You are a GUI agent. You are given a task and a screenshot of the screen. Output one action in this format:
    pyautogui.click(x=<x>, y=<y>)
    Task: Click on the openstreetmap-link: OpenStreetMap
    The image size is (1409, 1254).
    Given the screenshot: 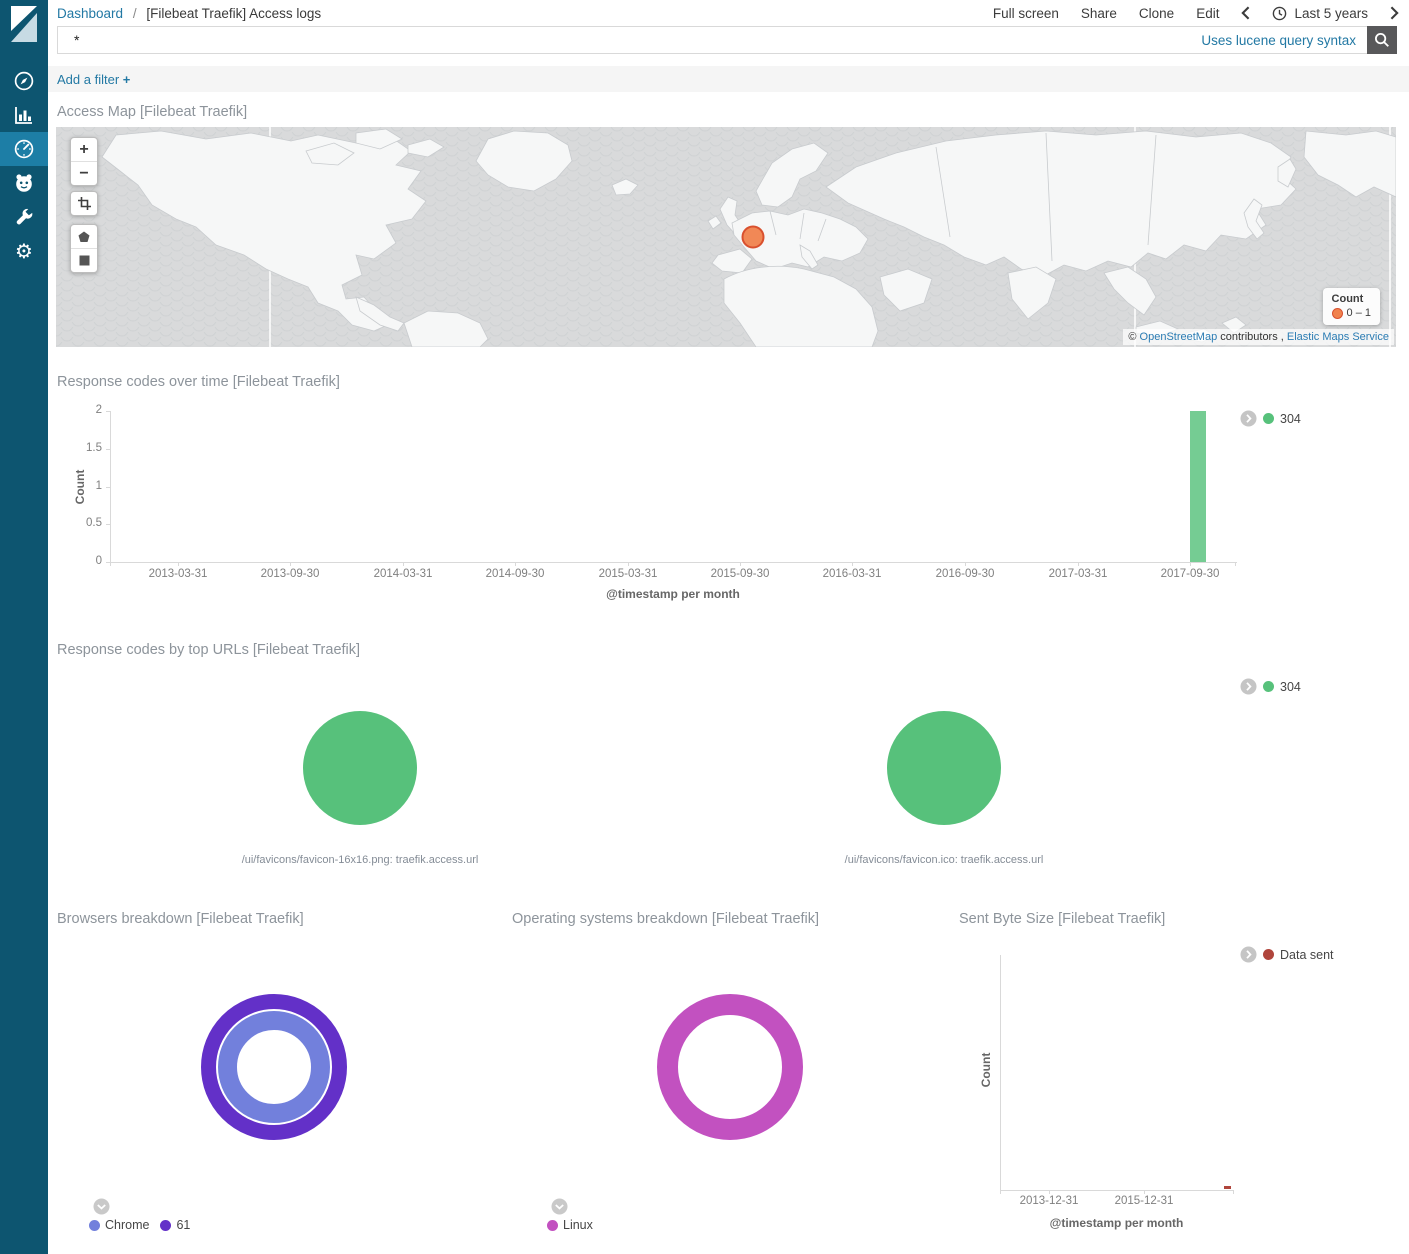 What is the action you would take?
    pyautogui.click(x=1178, y=337)
    